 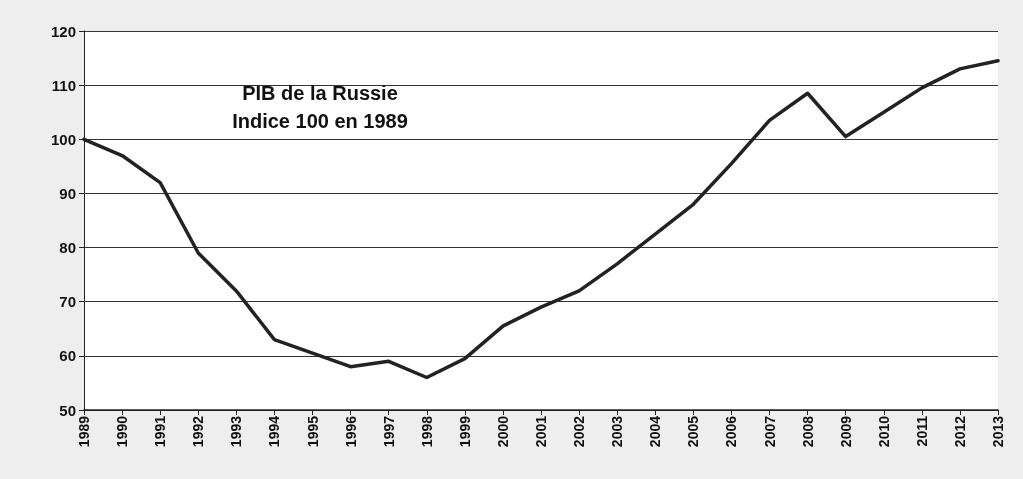 I want to click on y-tick-label: 90, so click(x=67, y=193).